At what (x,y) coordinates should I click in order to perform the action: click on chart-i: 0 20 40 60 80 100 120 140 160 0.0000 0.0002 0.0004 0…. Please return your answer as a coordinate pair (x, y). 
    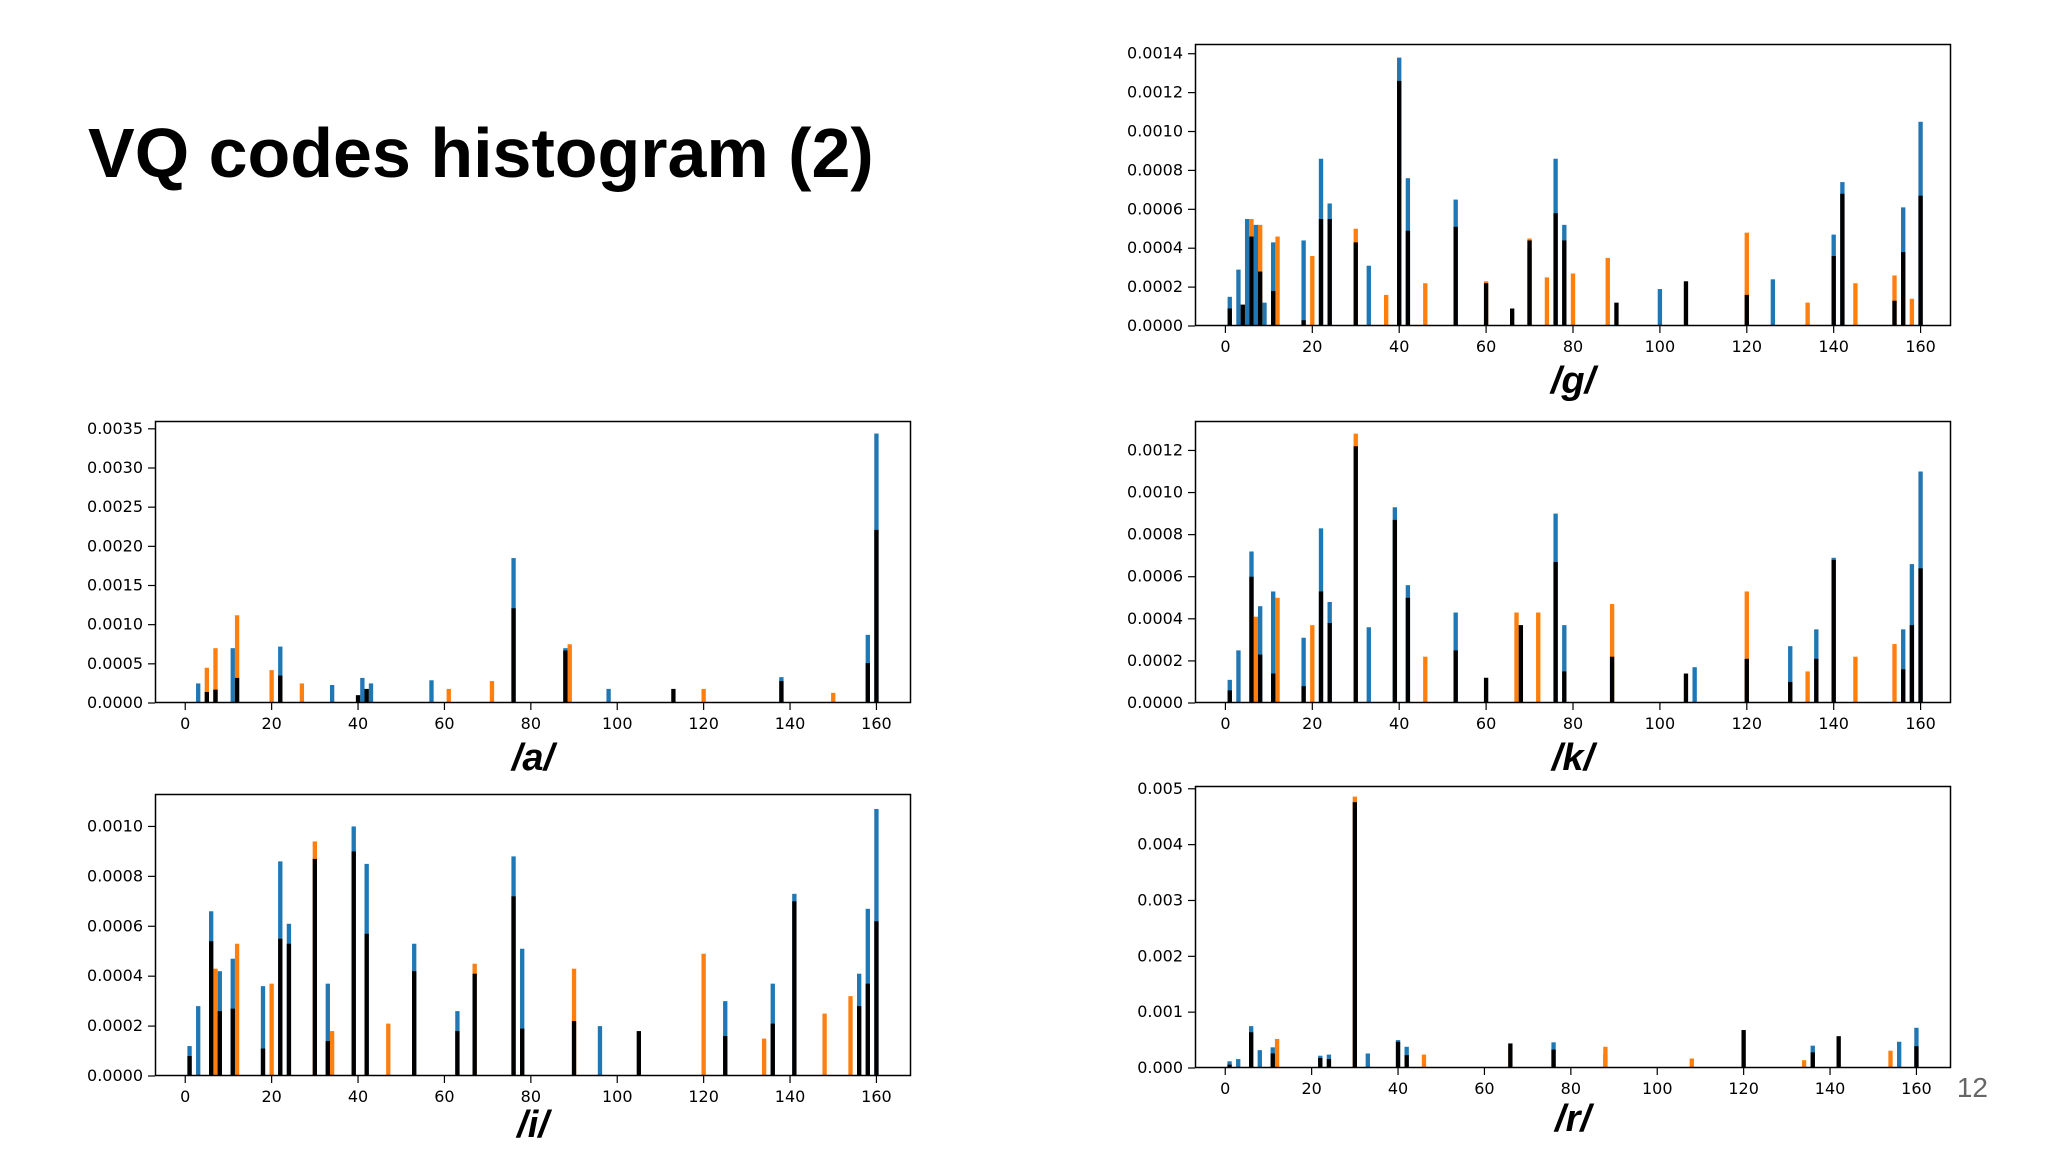
    Looking at the image, I should click on (499, 949).